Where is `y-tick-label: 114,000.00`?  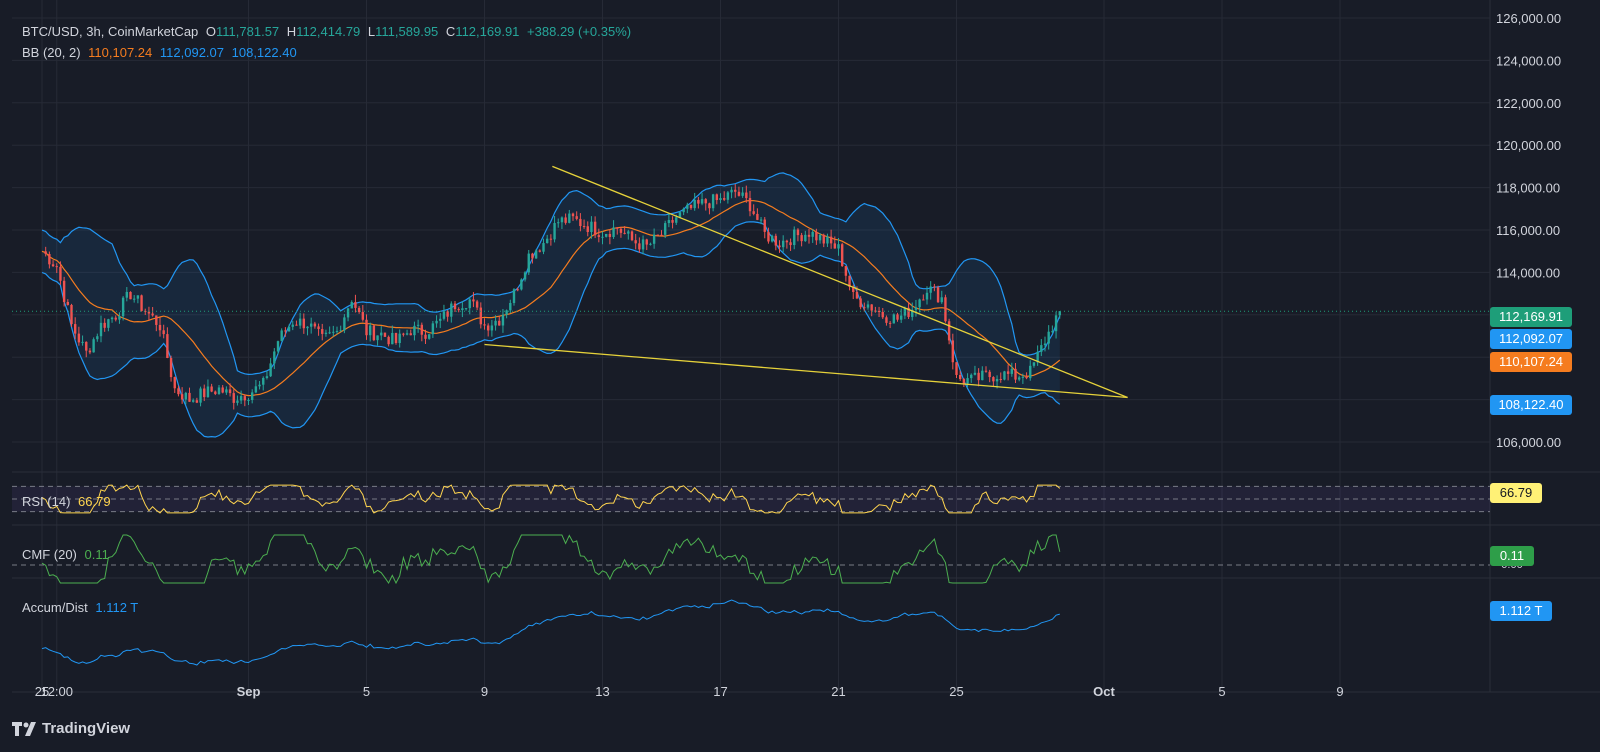 y-tick-label: 114,000.00 is located at coordinates (1528, 272).